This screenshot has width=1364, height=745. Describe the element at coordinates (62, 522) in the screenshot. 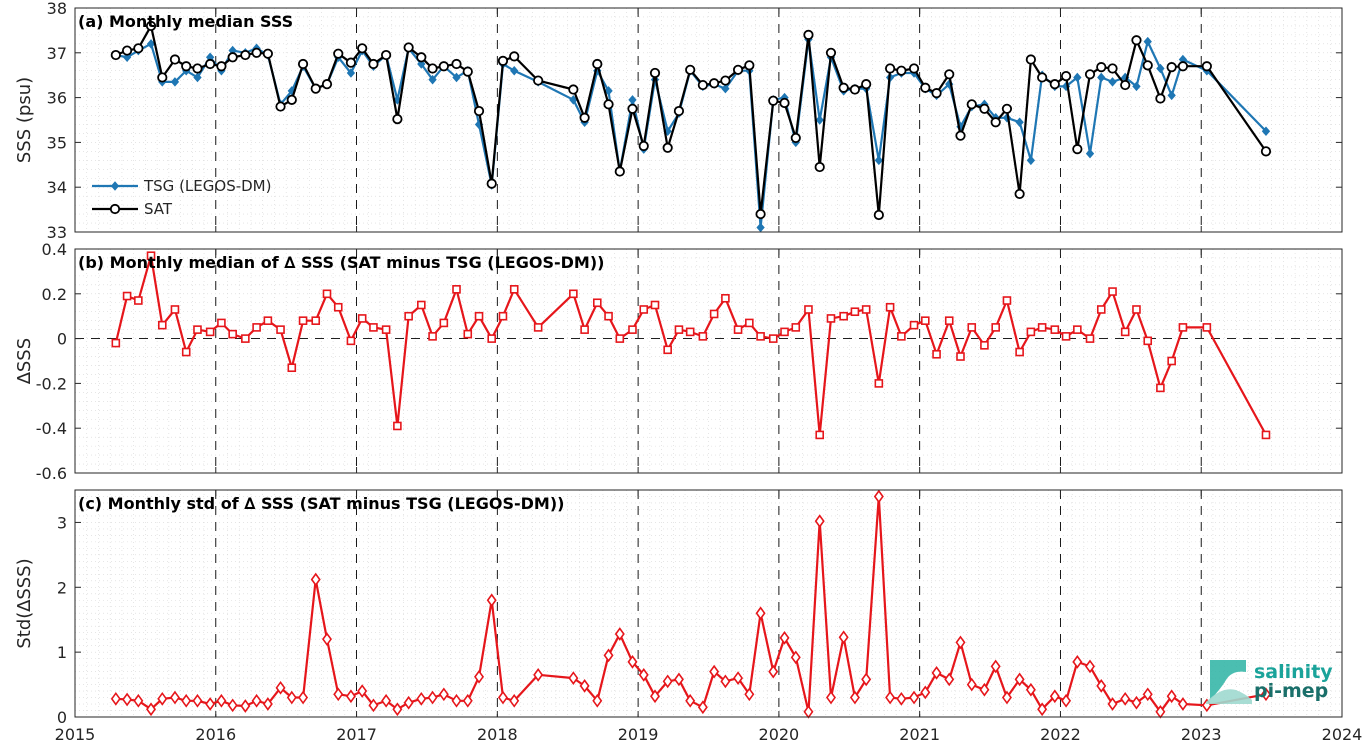

I see `y-tick-label: 3` at that location.